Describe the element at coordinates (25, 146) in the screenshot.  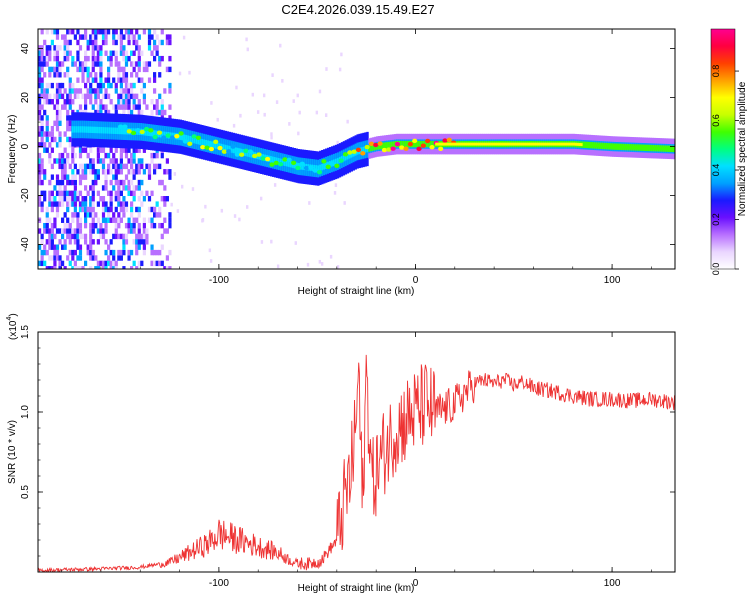
I see `y-tick-label: 0` at that location.